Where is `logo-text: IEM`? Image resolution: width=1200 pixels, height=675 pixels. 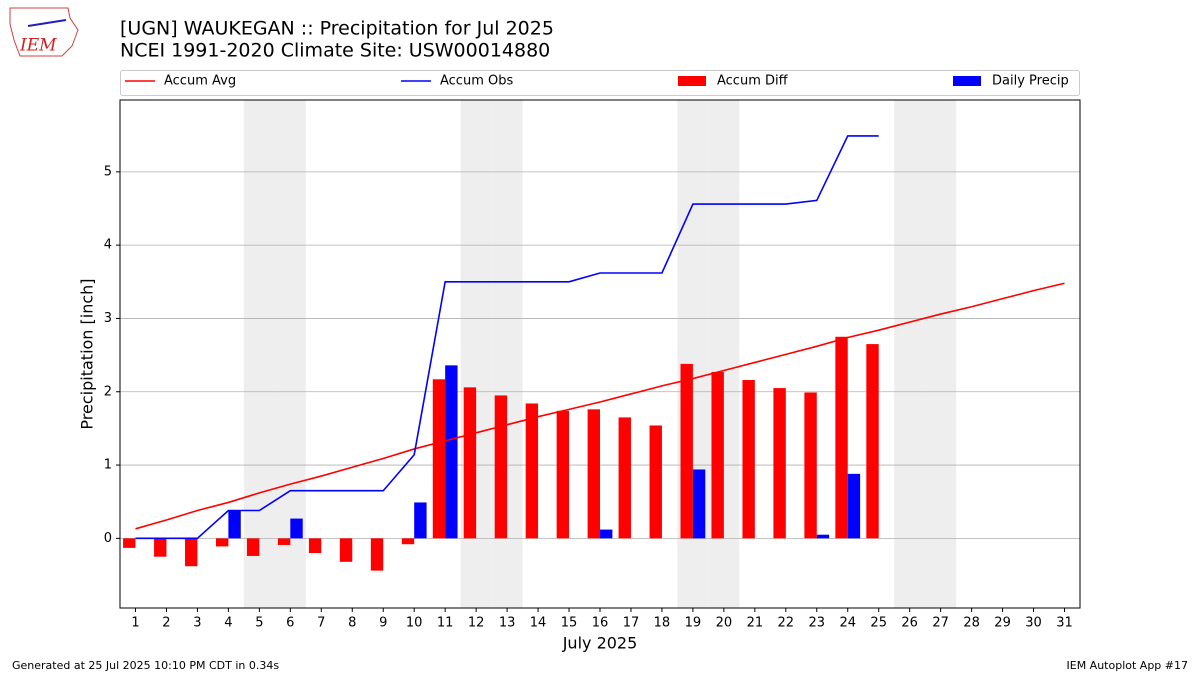
logo-text: IEM is located at coordinates (38, 46).